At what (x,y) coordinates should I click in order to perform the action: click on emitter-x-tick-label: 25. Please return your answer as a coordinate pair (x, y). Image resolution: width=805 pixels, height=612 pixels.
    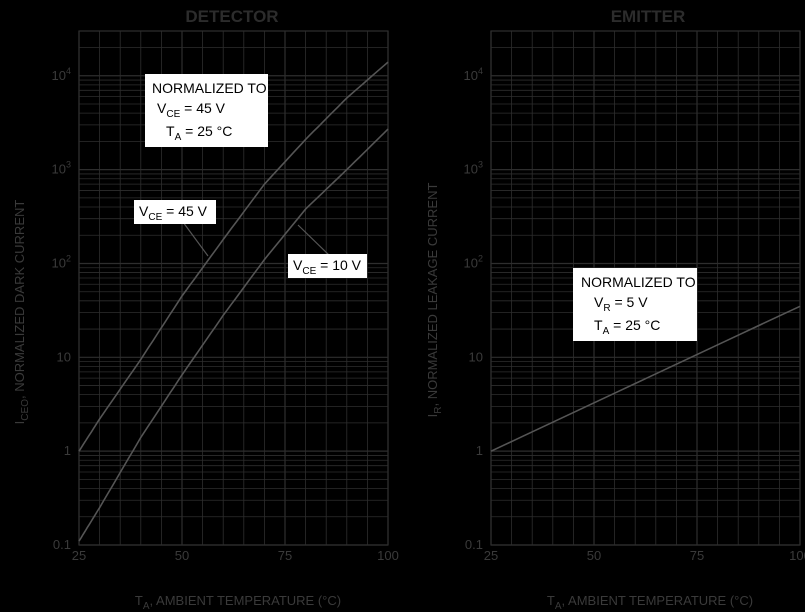
    Looking at the image, I should click on (491, 555).